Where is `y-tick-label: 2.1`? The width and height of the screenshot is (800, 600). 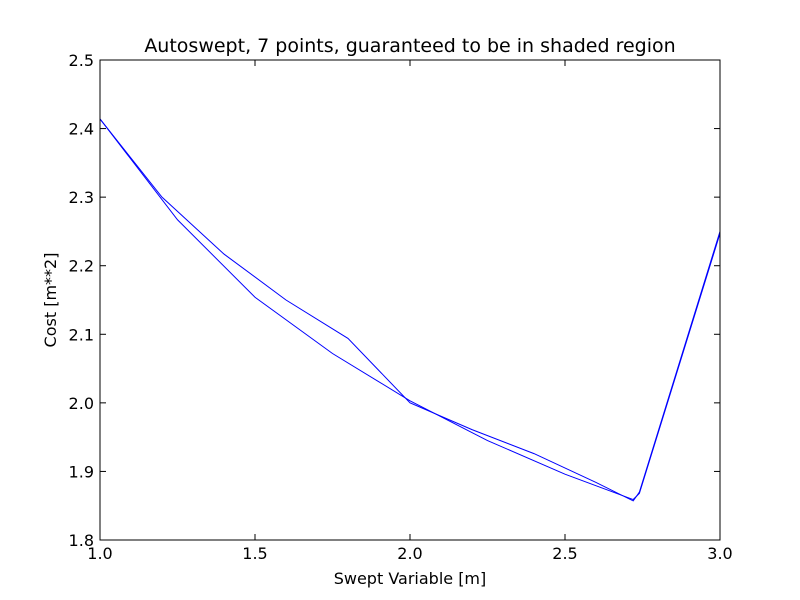 y-tick-label: 2.1 is located at coordinates (81, 334).